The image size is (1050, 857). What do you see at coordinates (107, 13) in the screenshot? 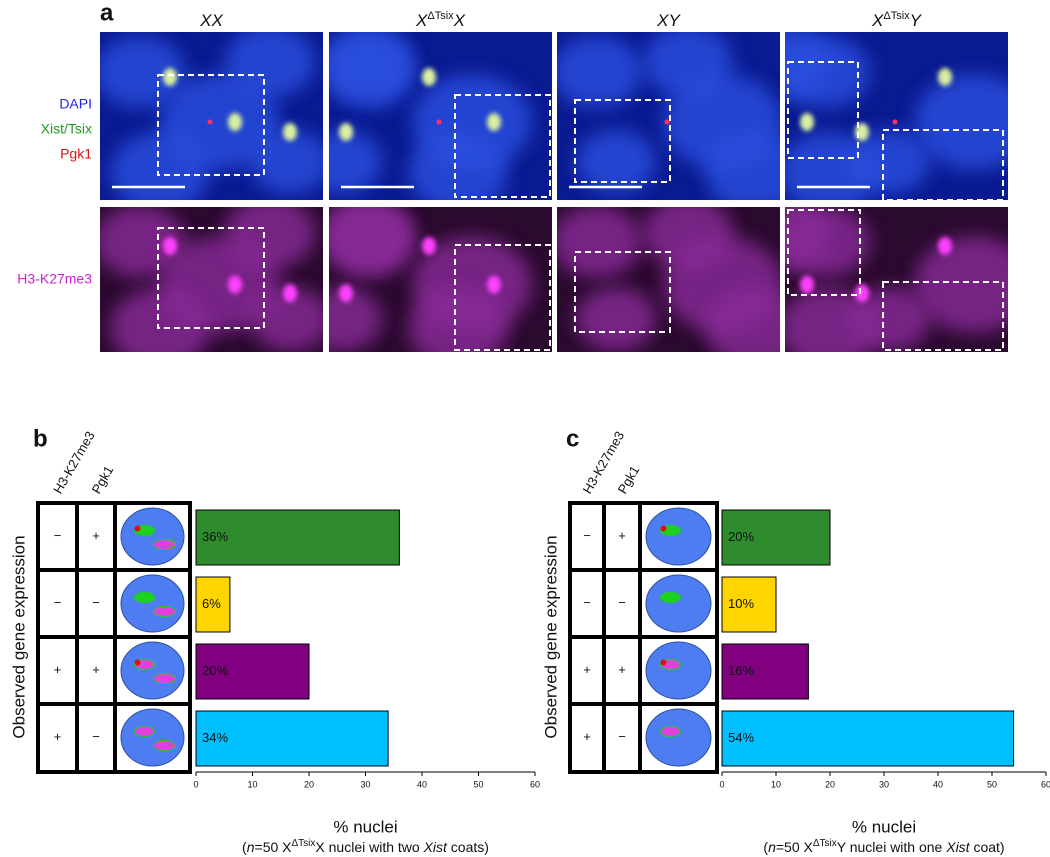
I see `panel-label: a` at bounding box center [107, 13].